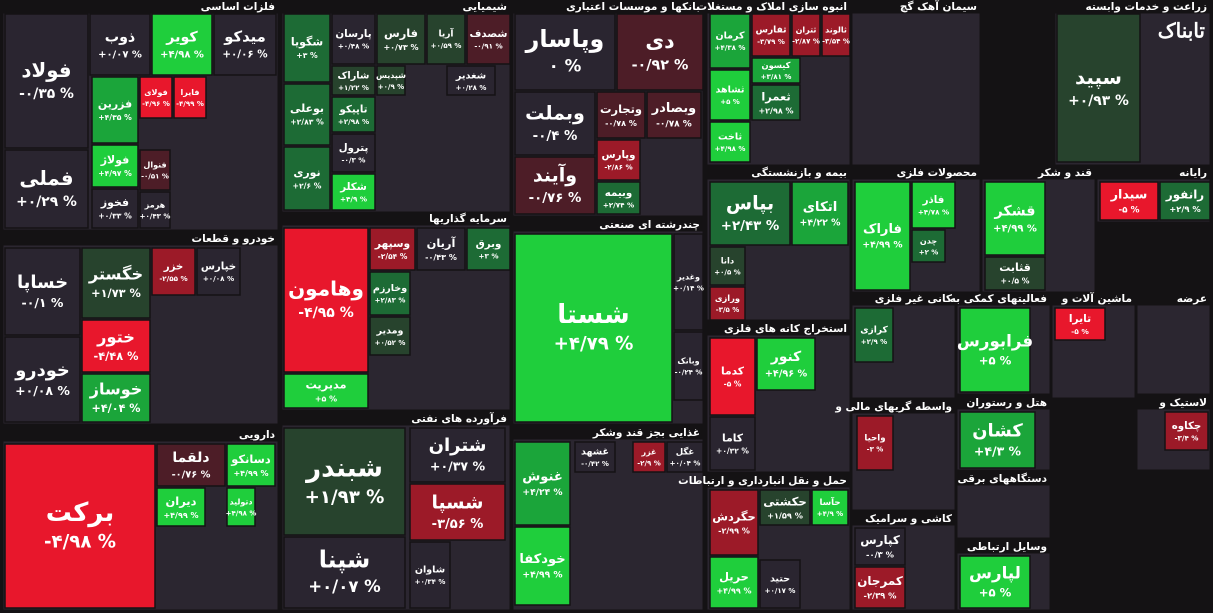 The width and height of the screenshot is (1213, 613). What do you see at coordinates (799, 172) in the screenshot?
I see `sector-title: بیمه و بازنشستگی` at bounding box center [799, 172].